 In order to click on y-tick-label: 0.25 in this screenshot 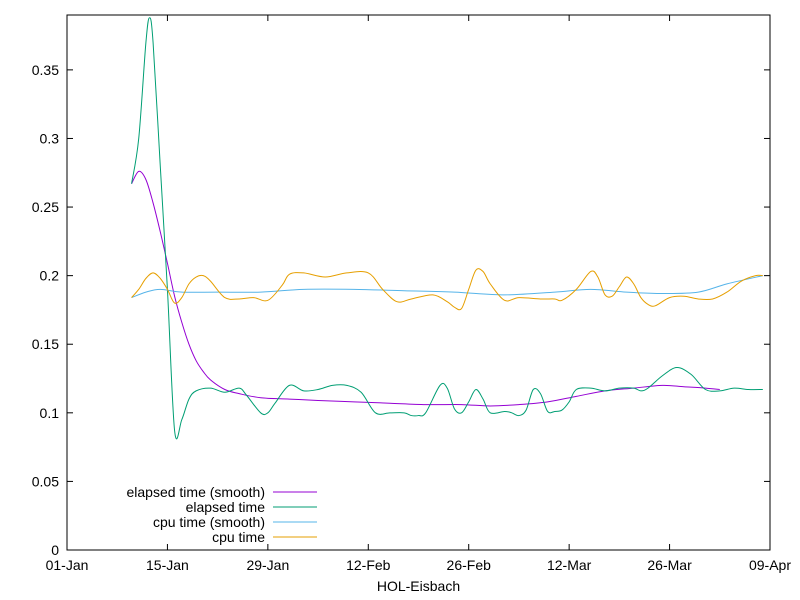, I will do `click(45, 207)`.